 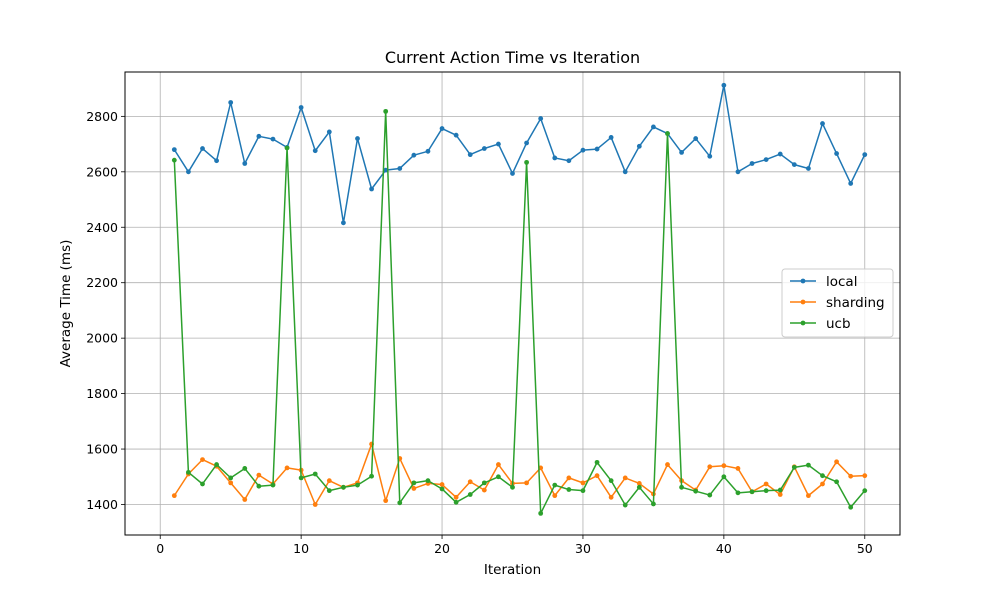 I want to click on y-tick-label: 1400, so click(x=102, y=504).